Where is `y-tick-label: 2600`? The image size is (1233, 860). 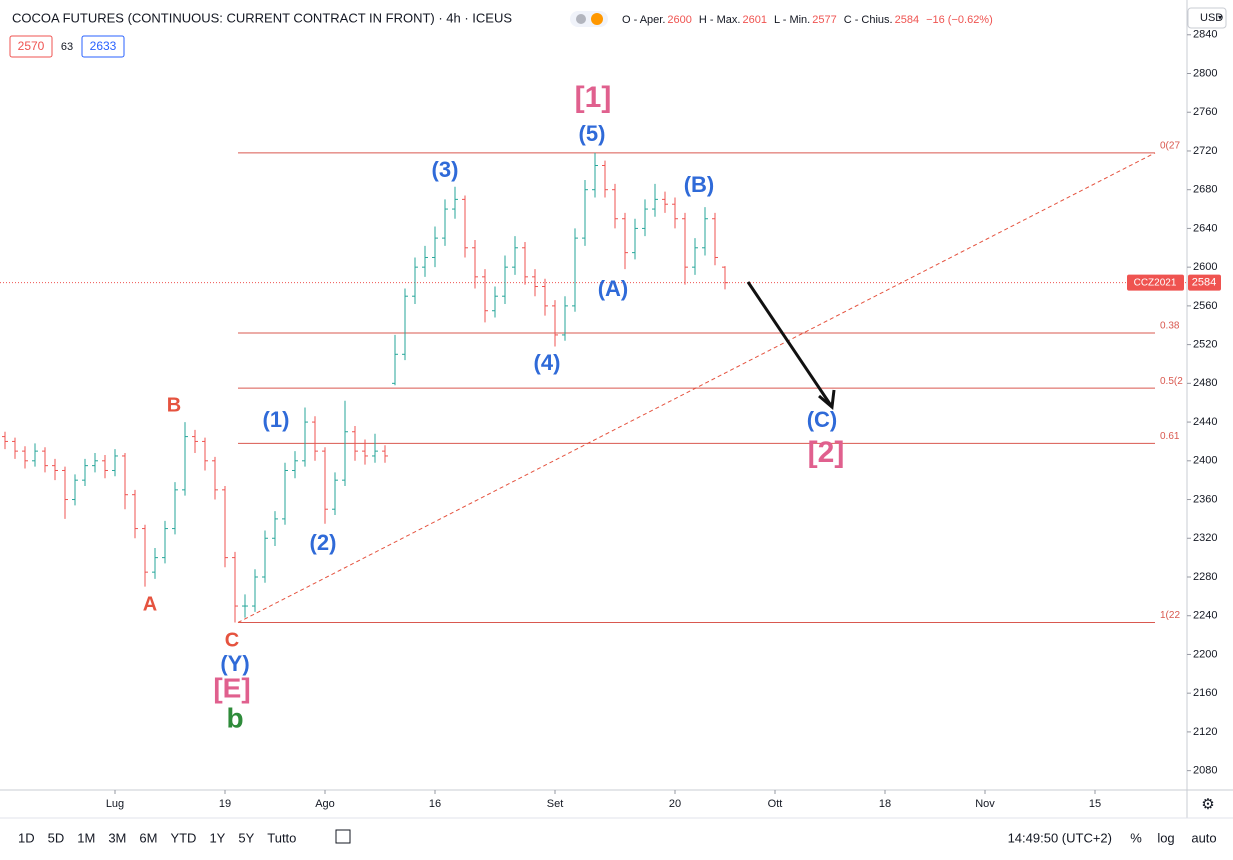 y-tick-label: 2600 is located at coordinates (1205, 267).